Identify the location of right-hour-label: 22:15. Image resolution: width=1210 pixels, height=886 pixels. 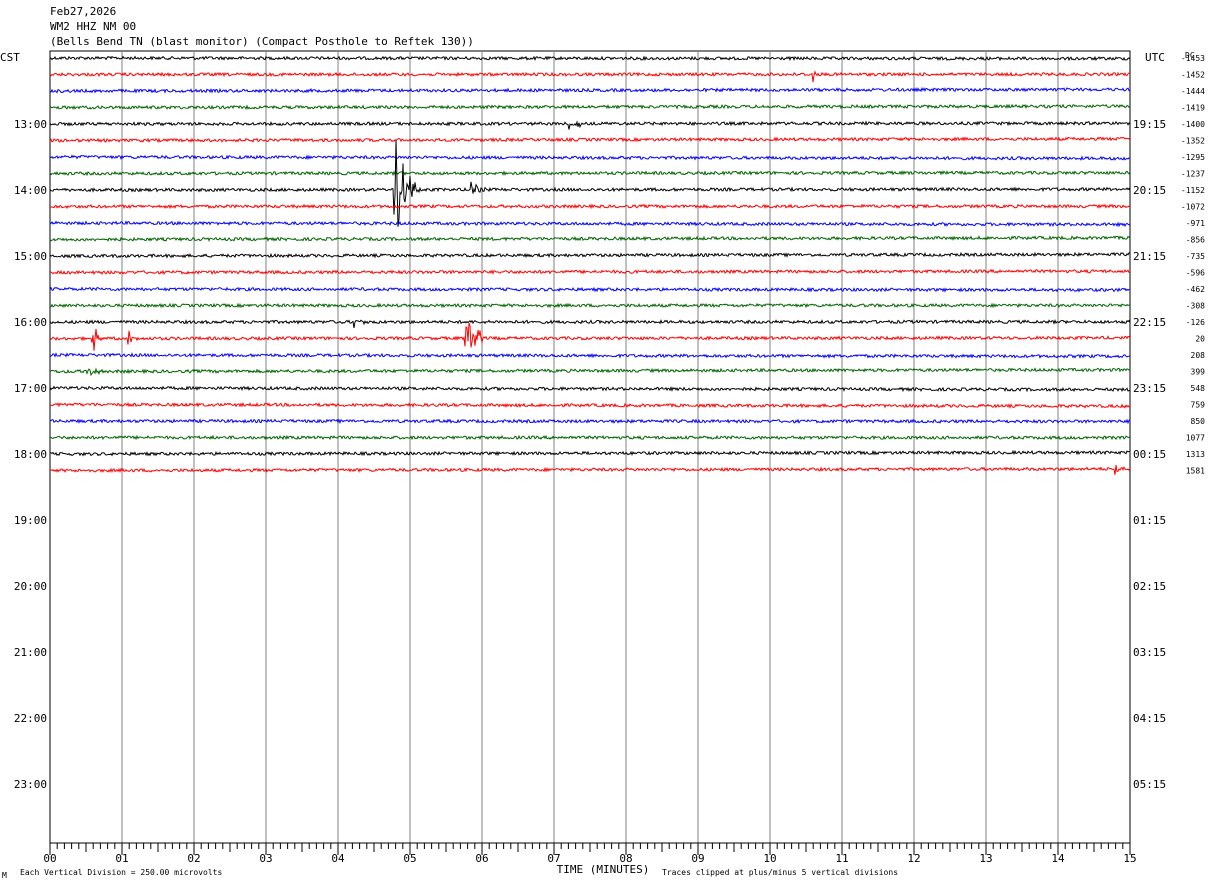
(1149, 322).